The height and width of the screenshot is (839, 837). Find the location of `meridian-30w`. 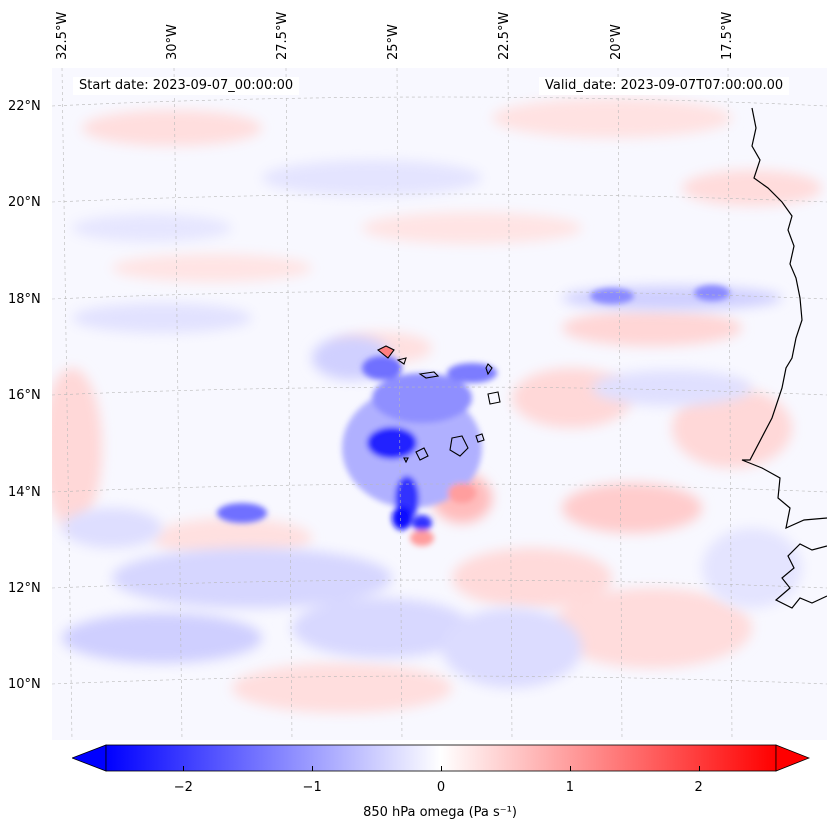

meridian-30w is located at coordinates (178, 404).